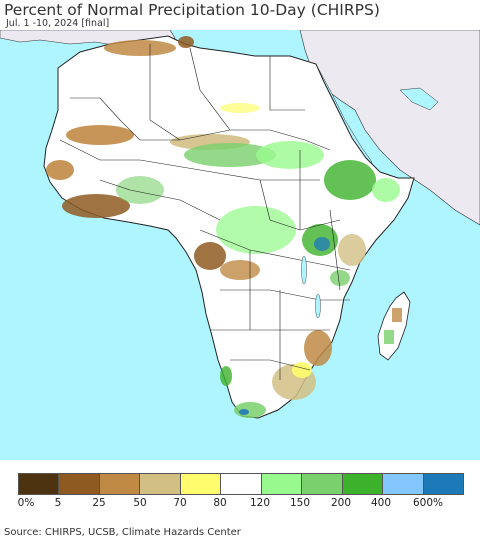 Image resolution: width=480 pixels, height=540 pixels. Describe the element at coordinates (100, 135) in the screenshot. I see `sahel-dry-west` at that location.